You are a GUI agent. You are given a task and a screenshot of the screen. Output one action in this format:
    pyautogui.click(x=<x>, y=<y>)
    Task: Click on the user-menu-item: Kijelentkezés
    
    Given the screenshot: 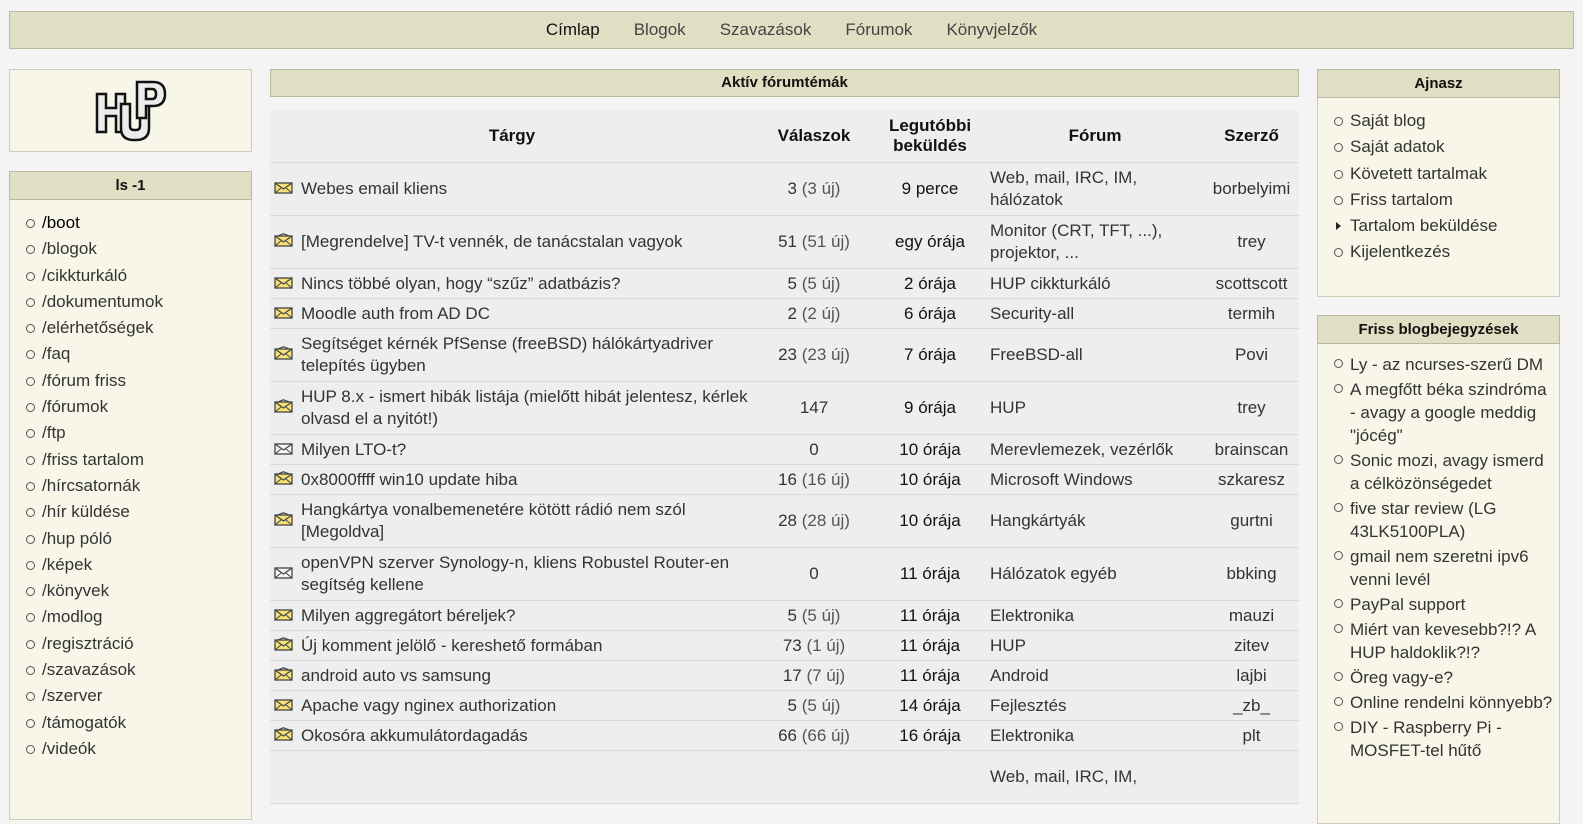 What is the action you would take?
    pyautogui.click(x=1446, y=252)
    